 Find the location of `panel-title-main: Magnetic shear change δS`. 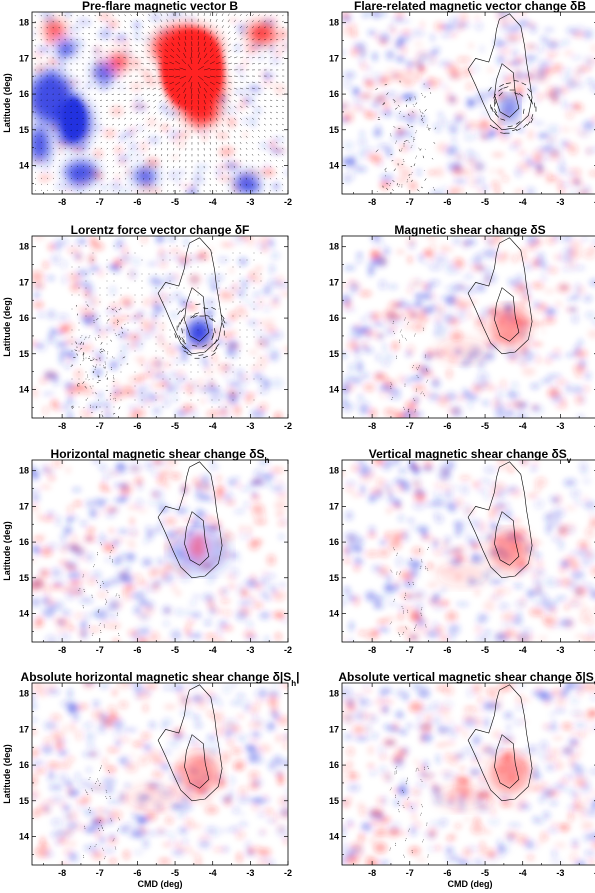

panel-title-main: Magnetic shear change δS is located at coordinates (469, 230).